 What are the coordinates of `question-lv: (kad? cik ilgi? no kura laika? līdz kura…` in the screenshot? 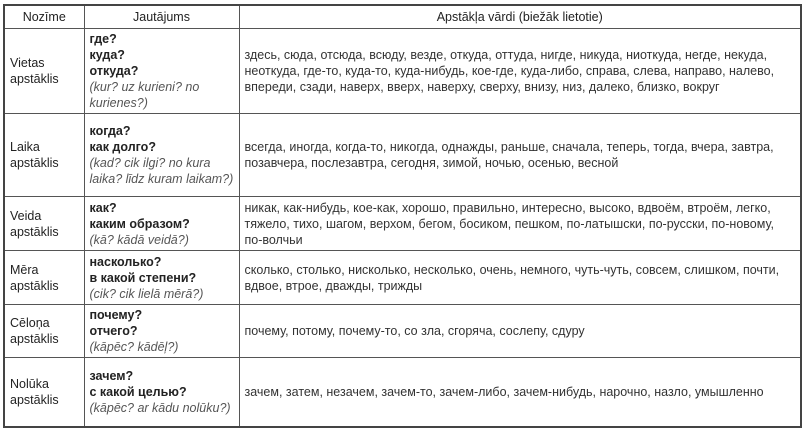 It's located at (161, 171).